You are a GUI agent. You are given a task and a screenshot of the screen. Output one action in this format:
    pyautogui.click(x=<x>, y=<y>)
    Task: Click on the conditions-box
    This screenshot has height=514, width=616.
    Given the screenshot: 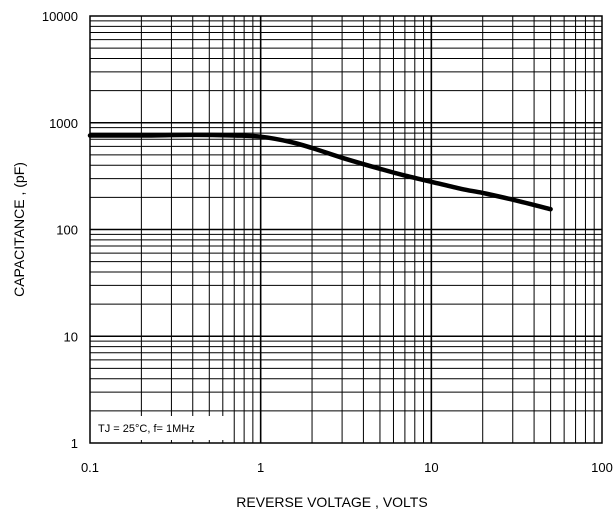 What is the action you would take?
    pyautogui.click(x=159, y=428)
    